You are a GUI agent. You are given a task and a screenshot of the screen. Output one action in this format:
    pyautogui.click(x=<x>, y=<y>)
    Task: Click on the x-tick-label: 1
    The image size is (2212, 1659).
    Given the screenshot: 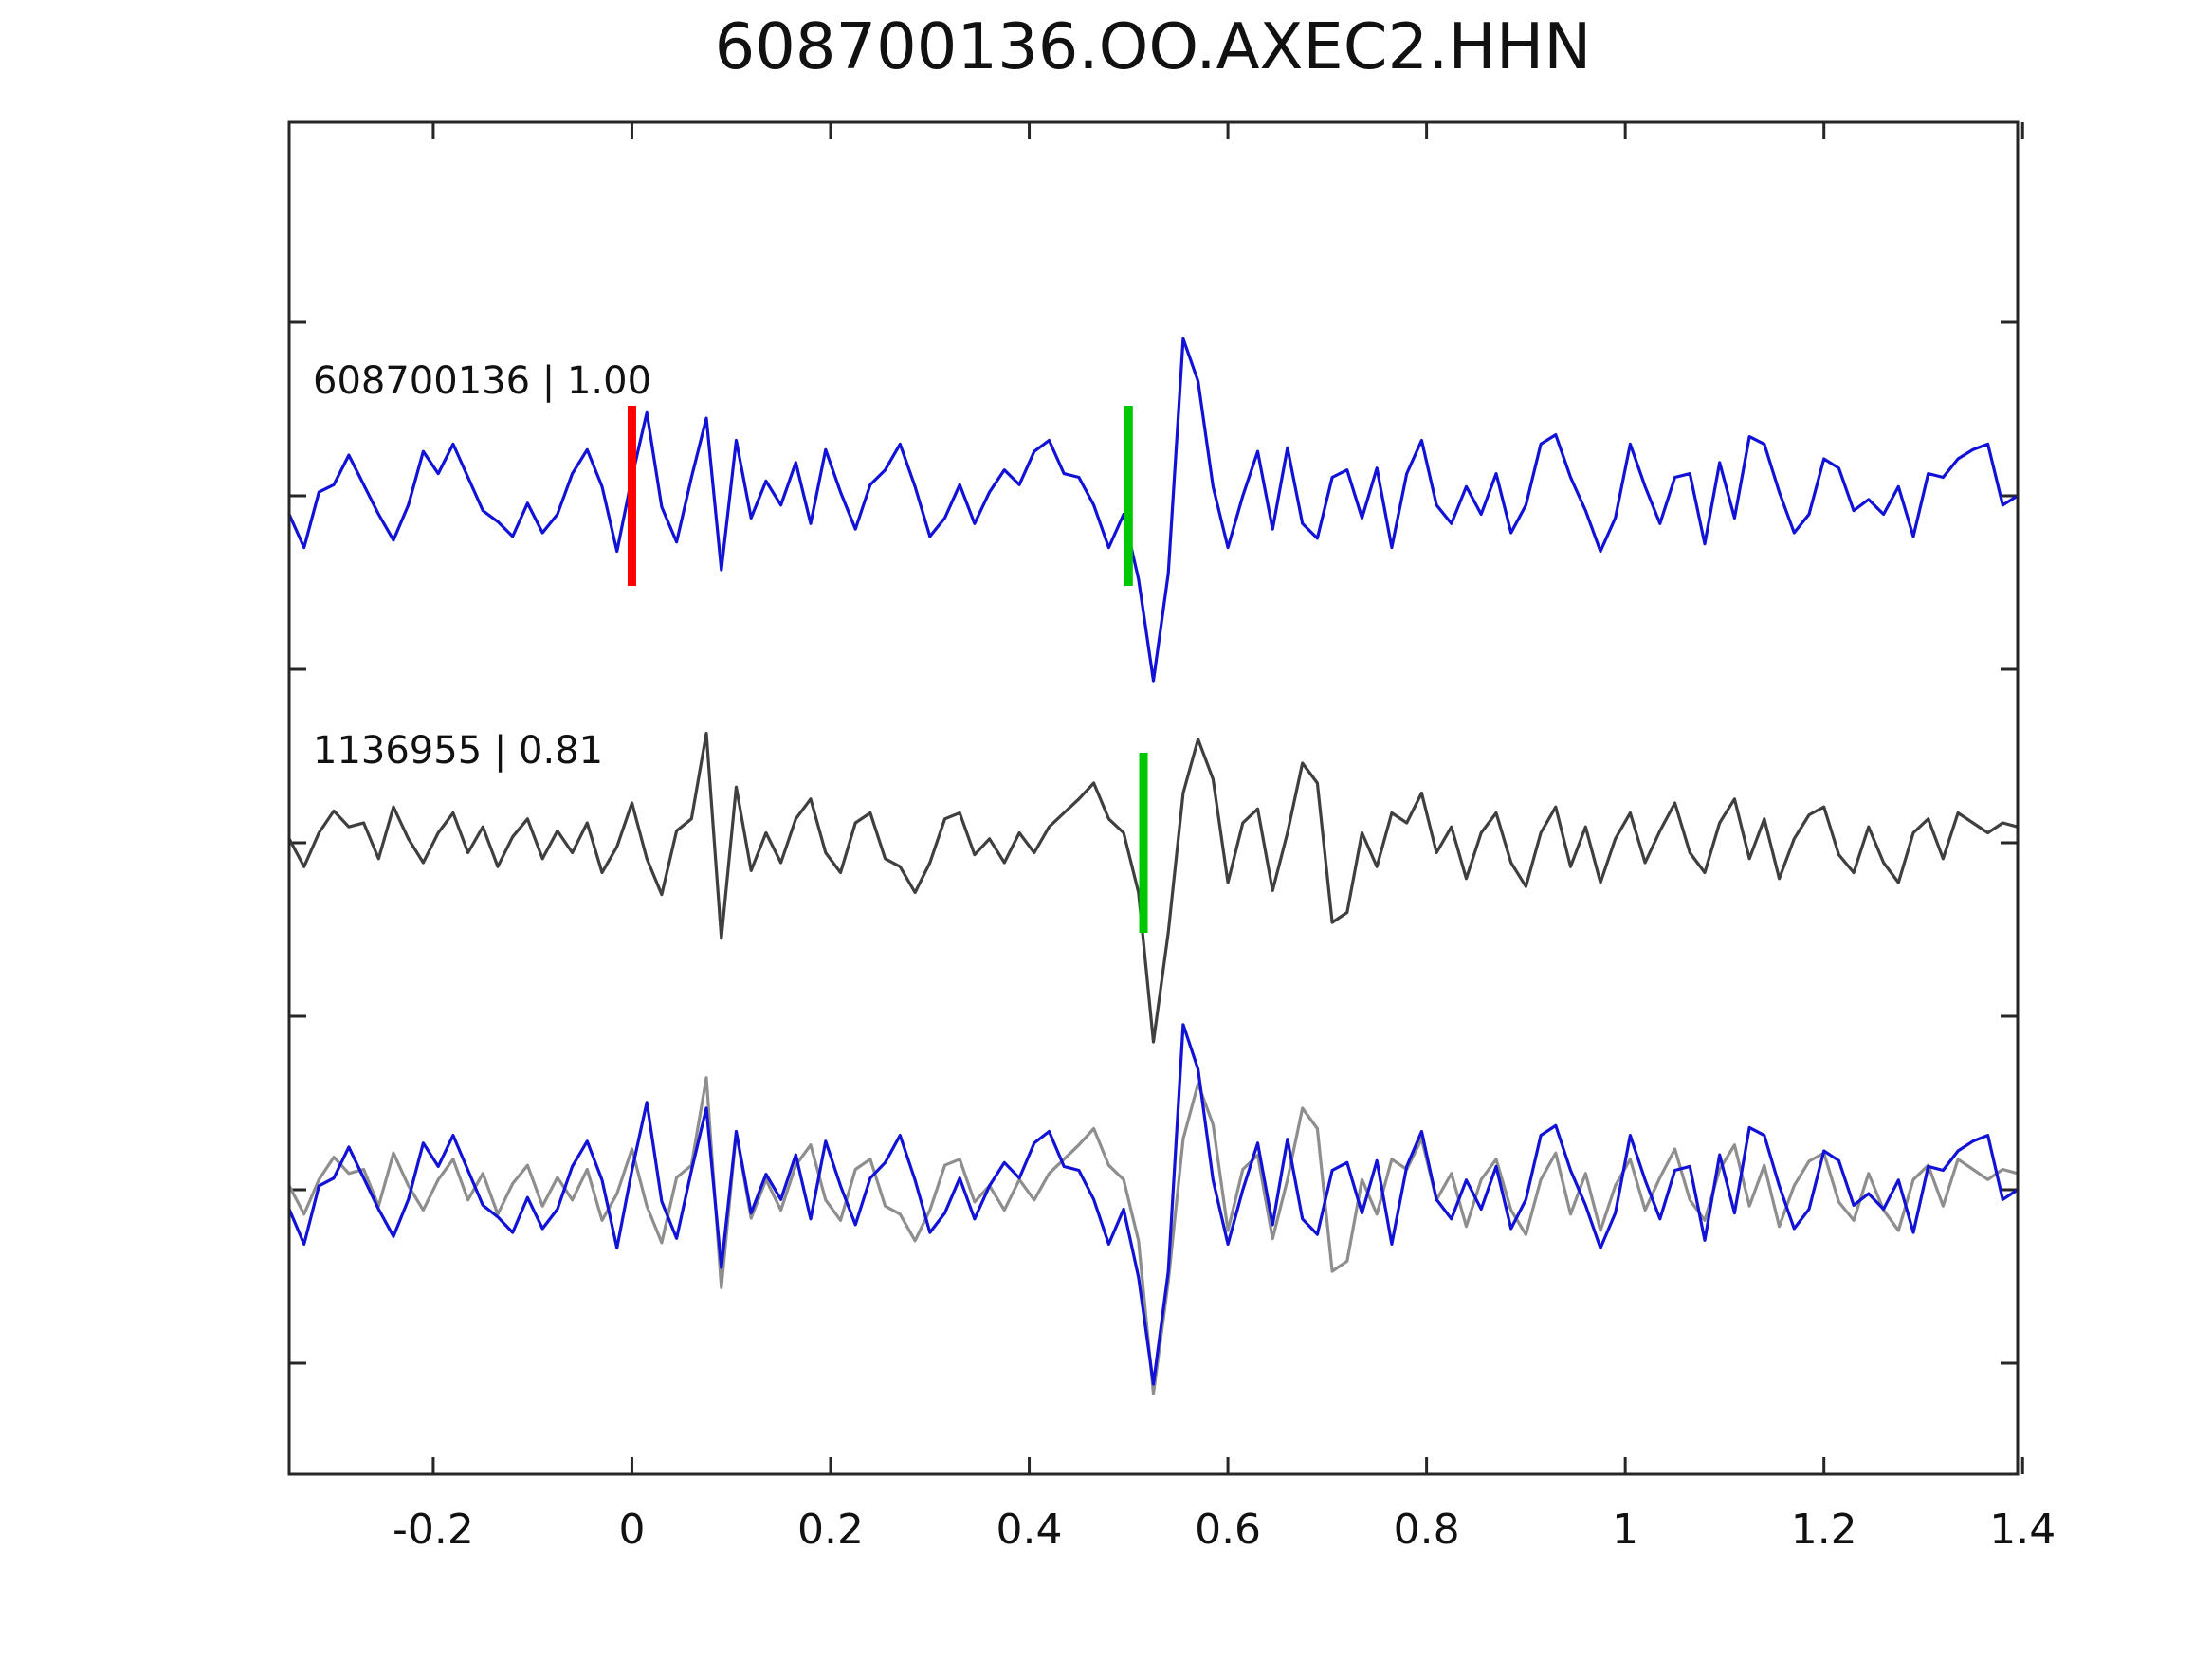 What is the action you would take?
    pyautogui.click(x=1625, y=1529)
    